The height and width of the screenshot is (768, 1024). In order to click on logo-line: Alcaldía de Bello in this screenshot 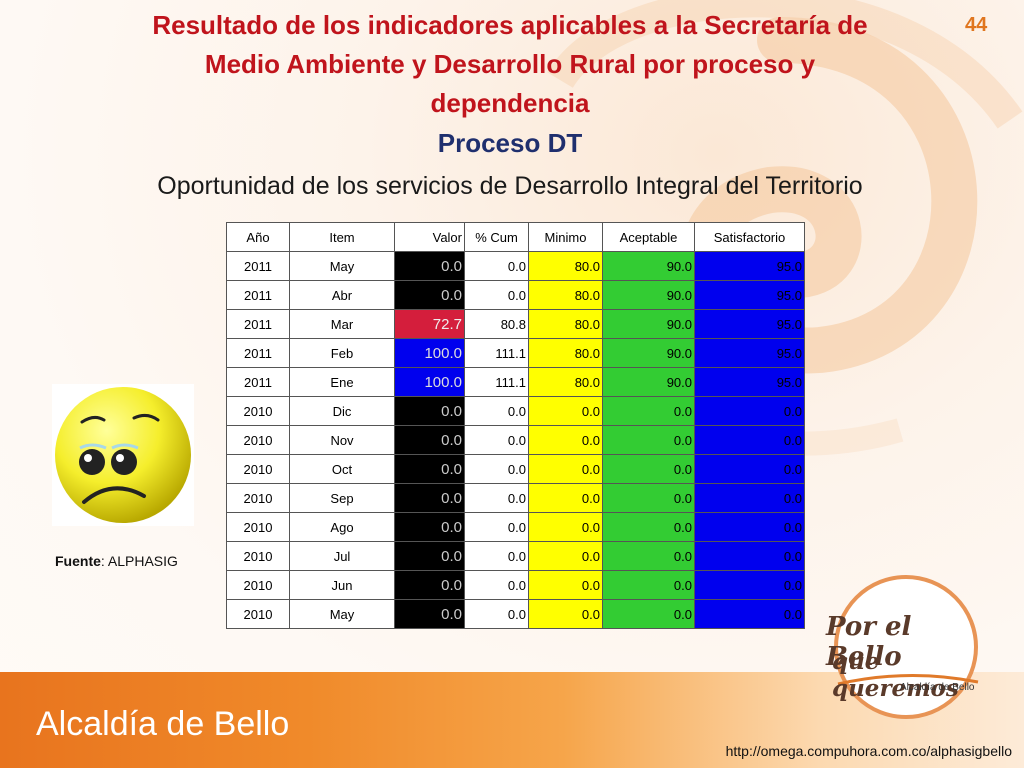, I will do `click(937, 687)`.